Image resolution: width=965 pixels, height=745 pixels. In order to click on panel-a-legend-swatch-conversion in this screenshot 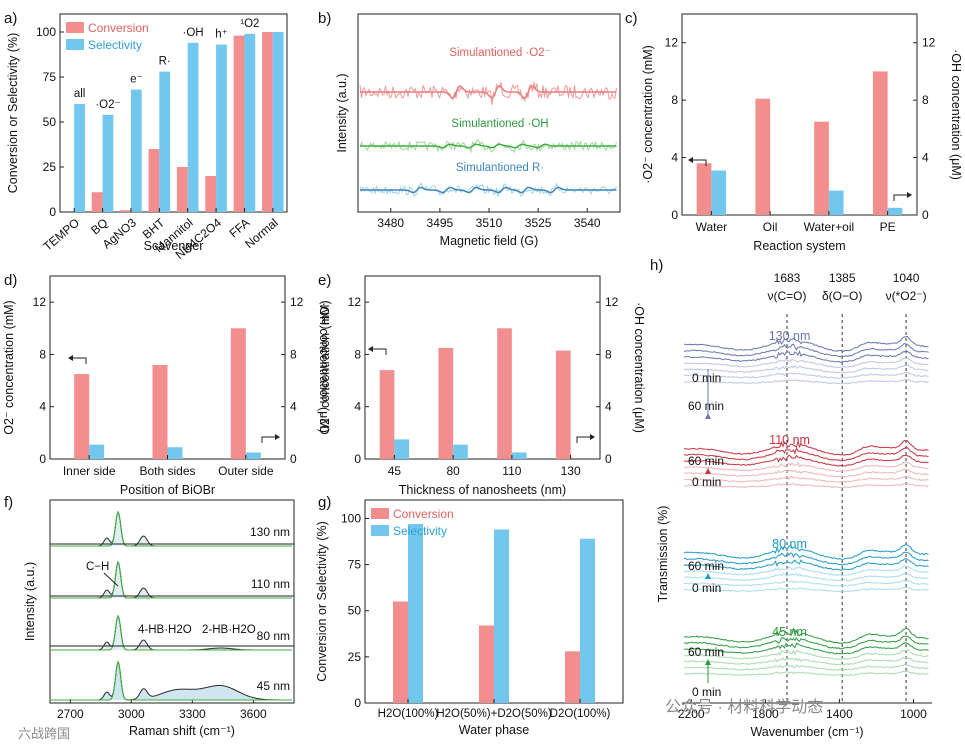, I will do `click(75, 27)`.